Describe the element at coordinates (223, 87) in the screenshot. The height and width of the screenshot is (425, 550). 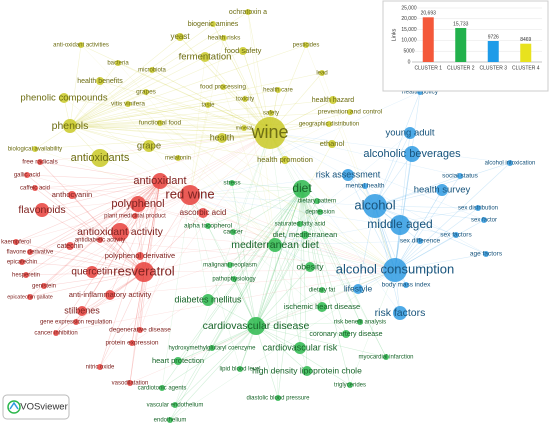
I see `node-label: food processing` at that location.